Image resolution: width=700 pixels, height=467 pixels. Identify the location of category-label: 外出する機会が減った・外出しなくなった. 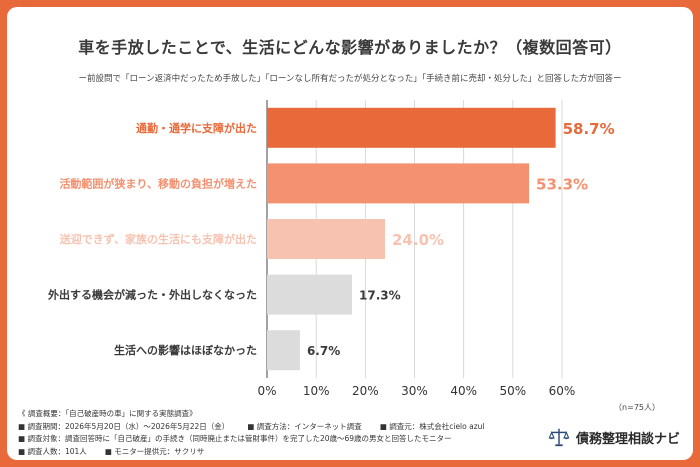
(152, 295).